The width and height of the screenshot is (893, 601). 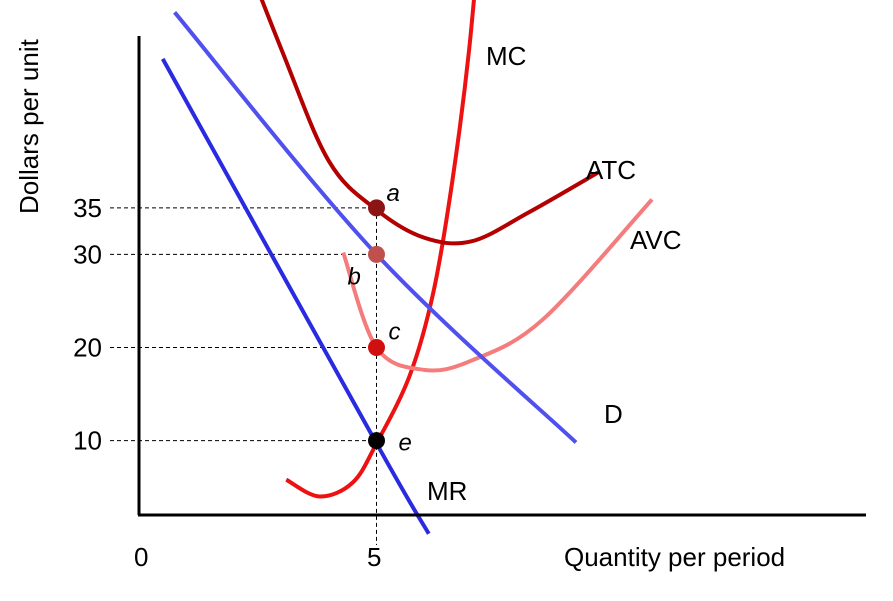 What do you see at coordinates (380, 318) in the screenshot?
I see `point-layer: a b c e` at bounding box center [380, 318].